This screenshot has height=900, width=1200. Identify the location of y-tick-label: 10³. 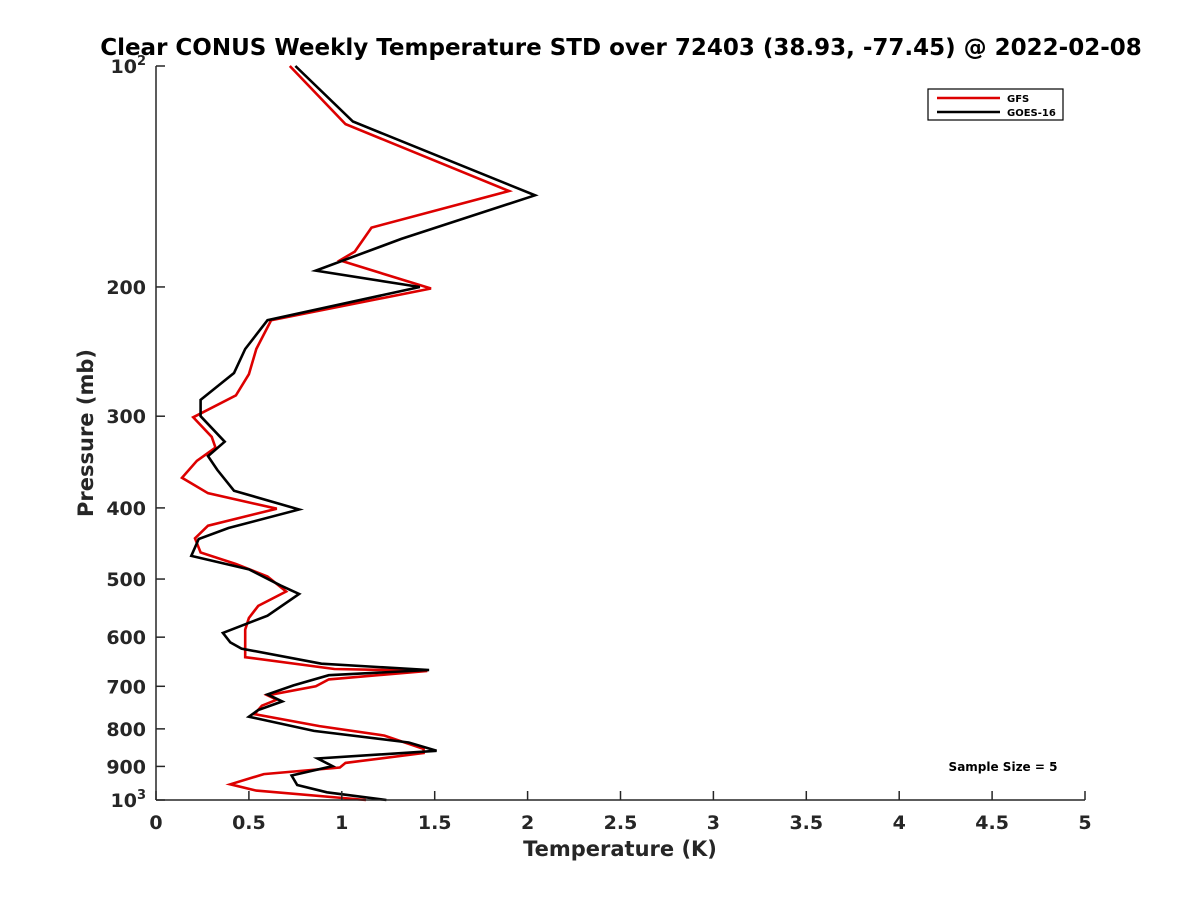
(129, 800).